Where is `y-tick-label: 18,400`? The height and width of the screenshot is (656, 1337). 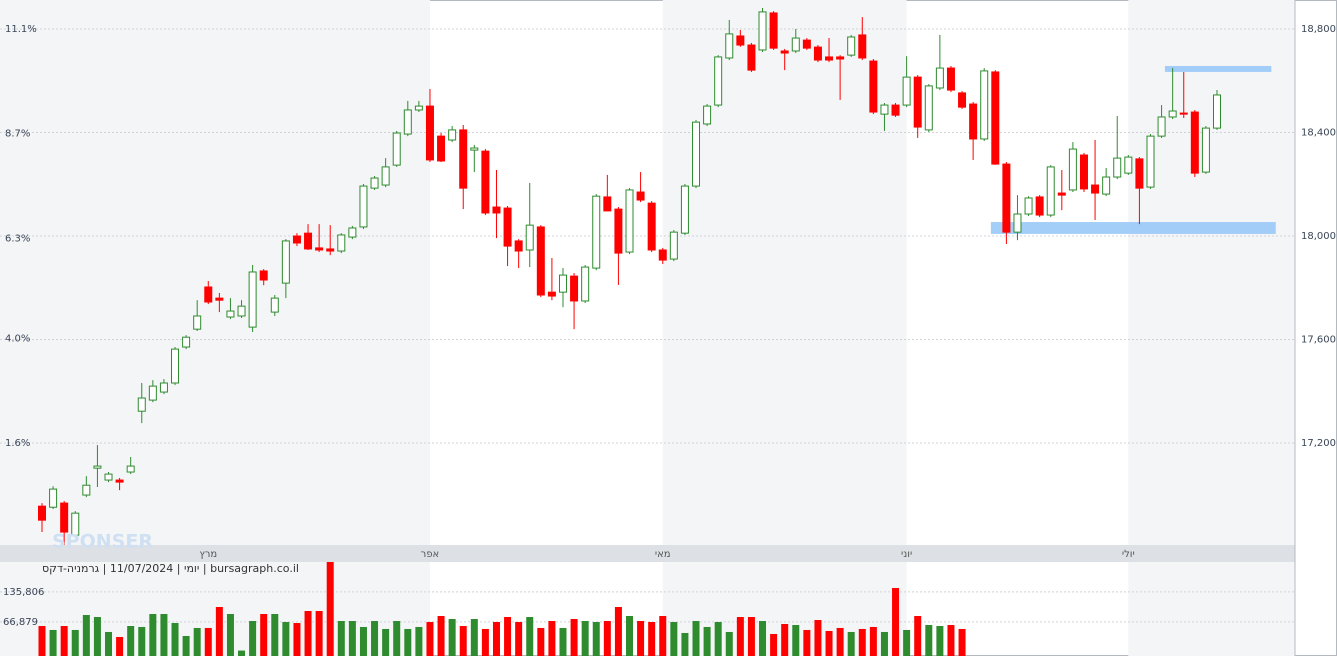 y-tick-label: 18,400 is located at coordinates (1318, 132).